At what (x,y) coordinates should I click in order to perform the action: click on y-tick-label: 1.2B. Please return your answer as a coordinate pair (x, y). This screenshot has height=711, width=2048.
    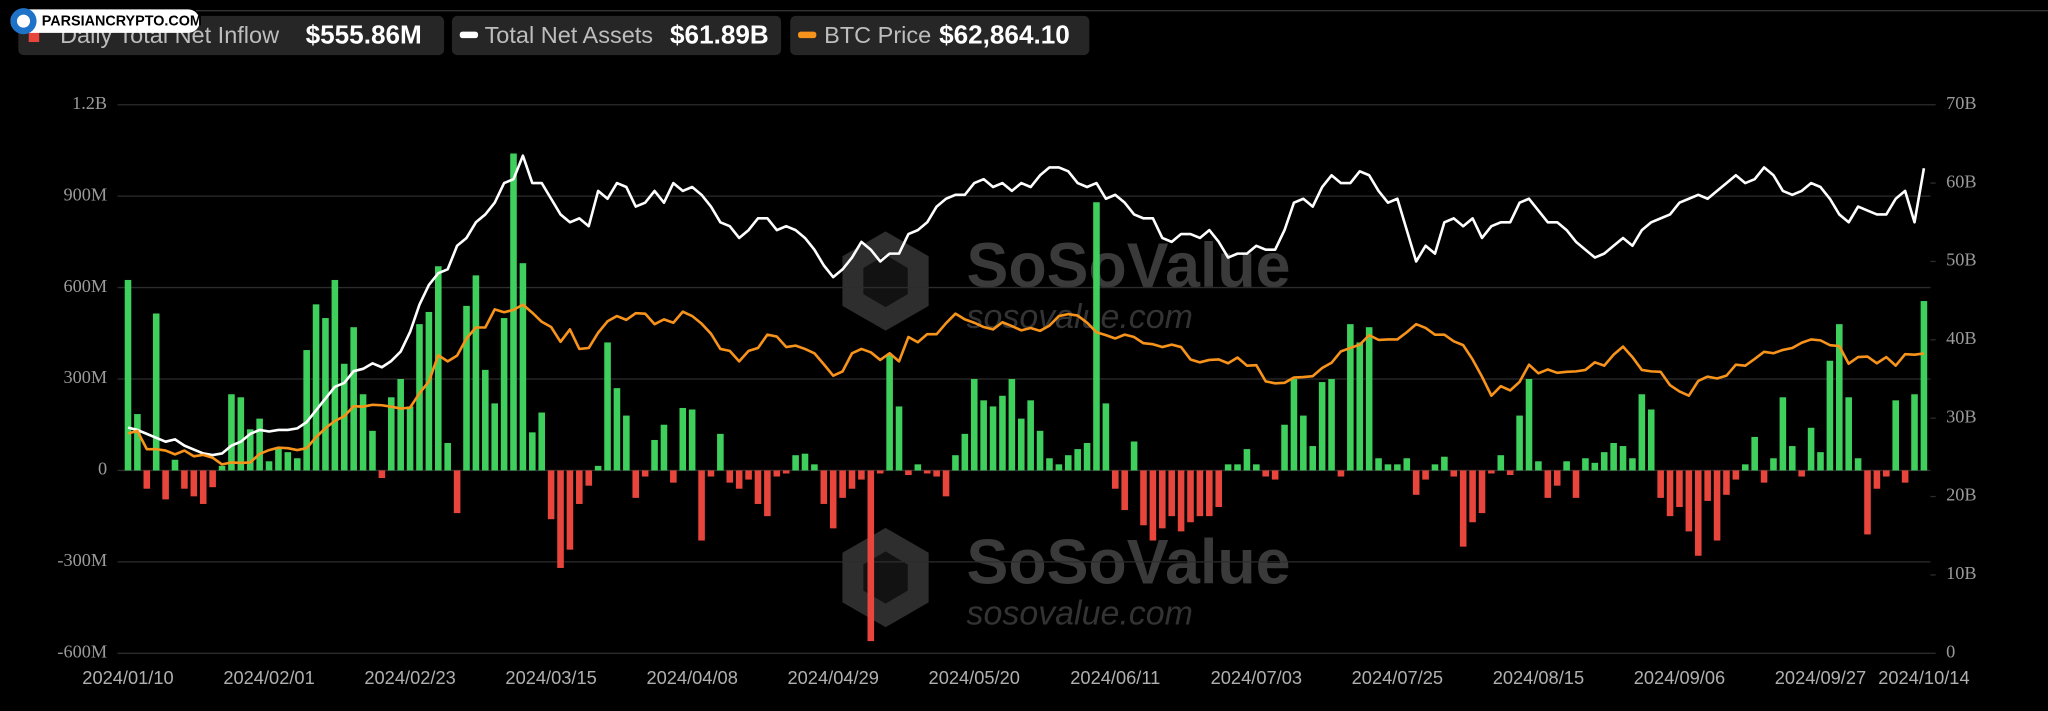
    Looking at the image, I should click on (89, 103).